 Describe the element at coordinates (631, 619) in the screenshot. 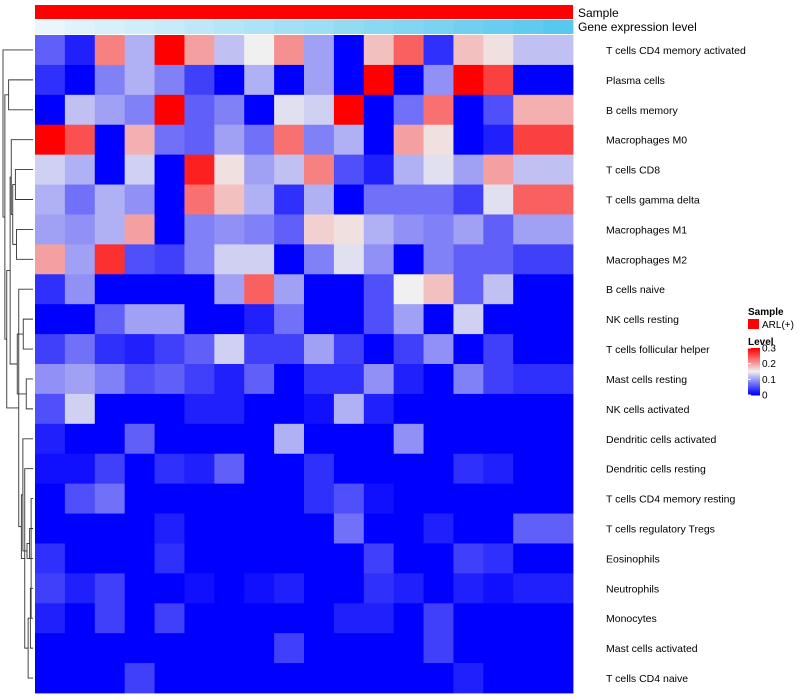

I see `row-label: Monocytes` at that location.